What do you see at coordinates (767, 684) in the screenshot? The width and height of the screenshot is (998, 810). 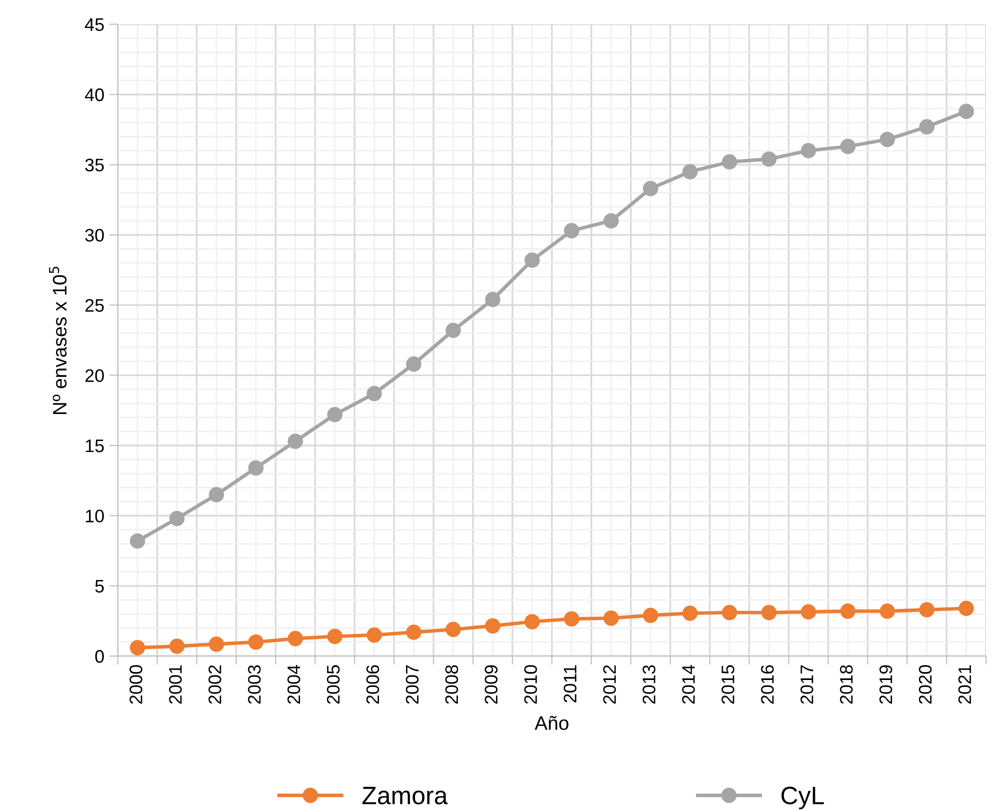 I see `x-tick-label: 2016` at bounding box center [767, 684].